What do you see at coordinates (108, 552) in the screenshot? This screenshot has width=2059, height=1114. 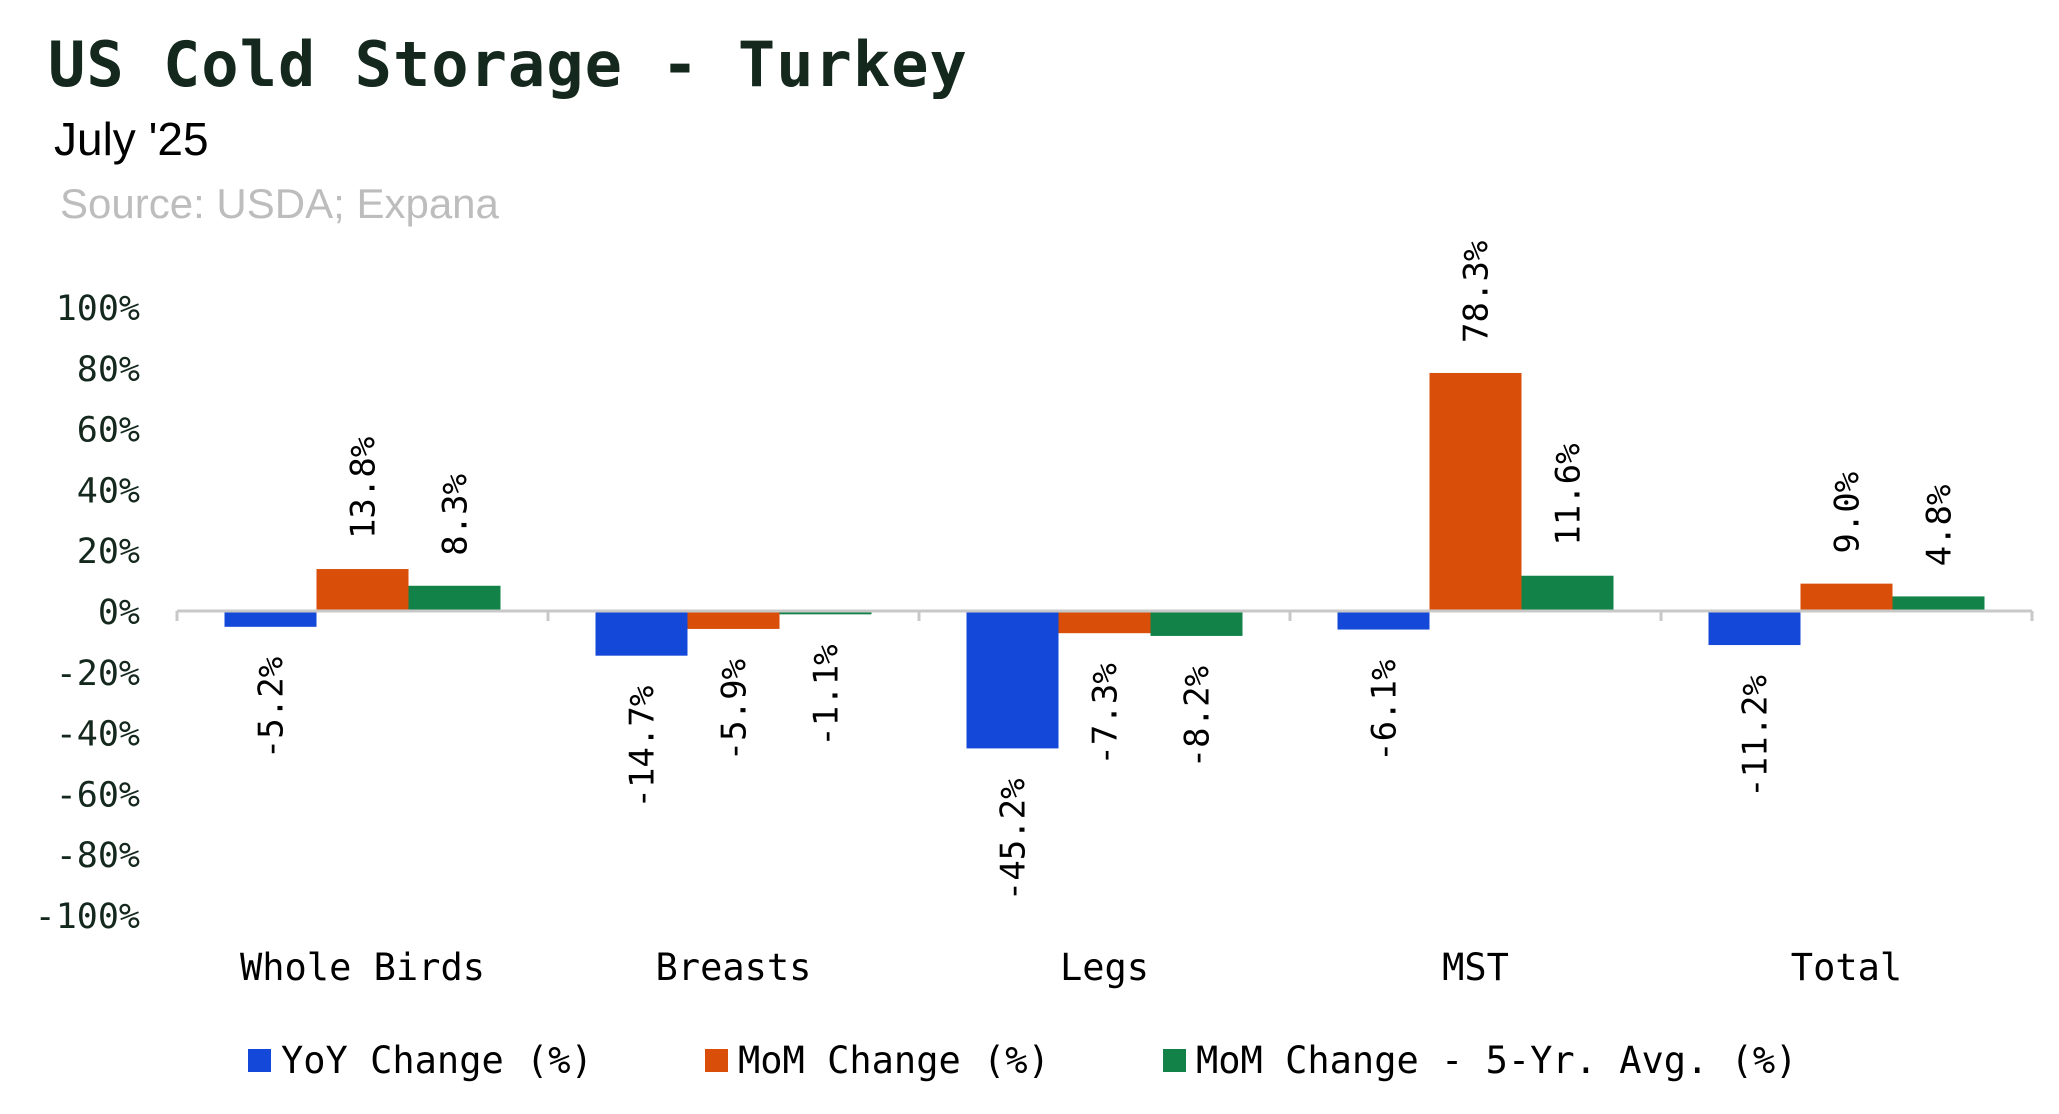 I see `y-tick-label: 20%` at bounding box center [108, 552].